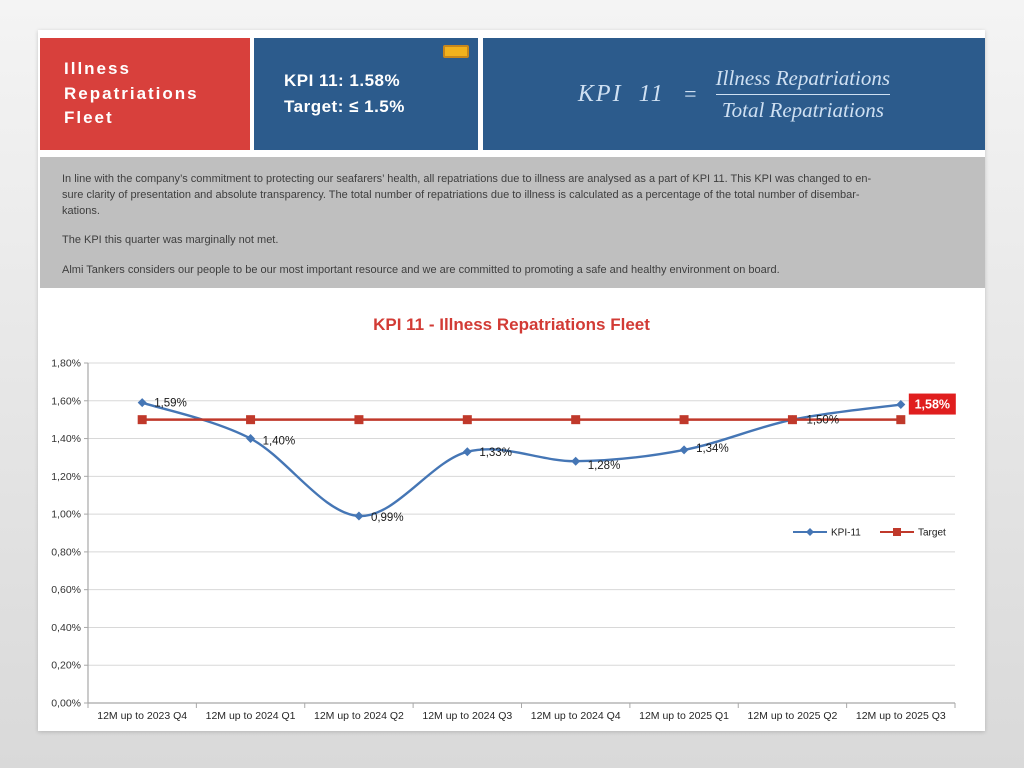 The width and height of the screenshot is (1024, 768). What do you see at coordinates (66, 628) in the screenshot?
I see `svg-text: 0,40%` at bounding box center [66, 628].